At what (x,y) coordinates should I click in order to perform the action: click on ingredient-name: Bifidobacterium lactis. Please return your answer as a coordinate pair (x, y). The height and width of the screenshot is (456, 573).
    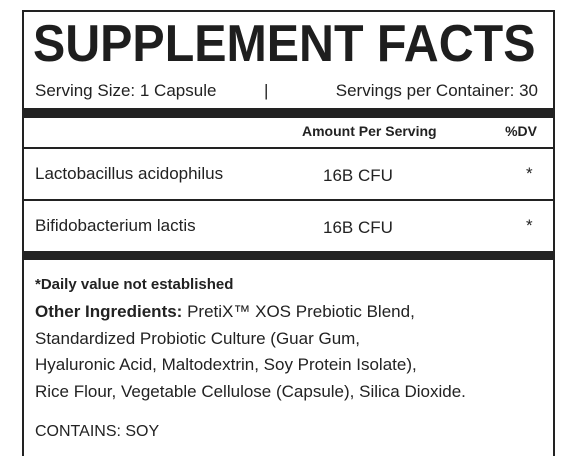
    Looking at the image, I should click on (115, 225).